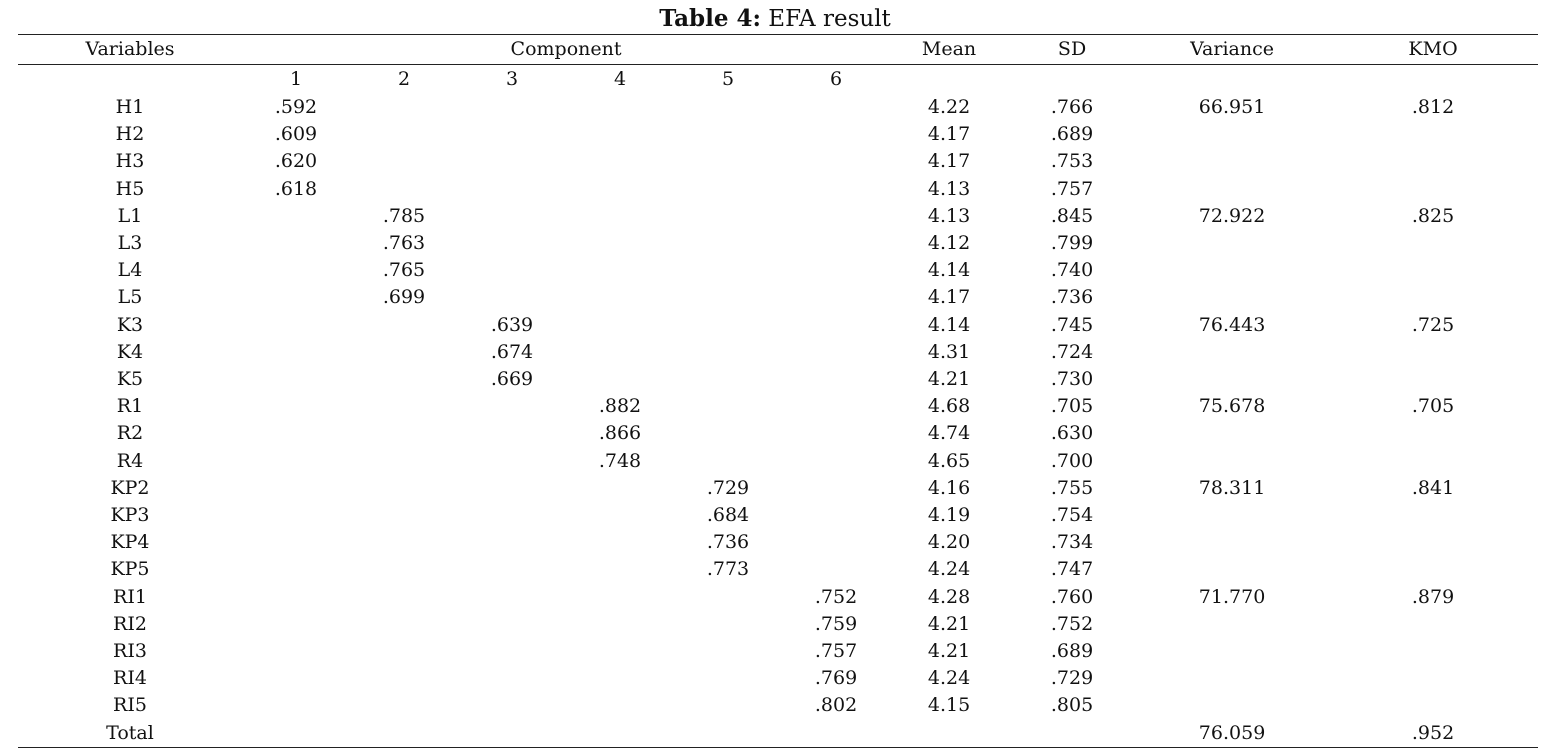 Image resolution: width=1550 pixels, height=756 pixels. Describe the element at coordinates (404, 297) in the screenshot. I see `component-loading: .699` at that location.